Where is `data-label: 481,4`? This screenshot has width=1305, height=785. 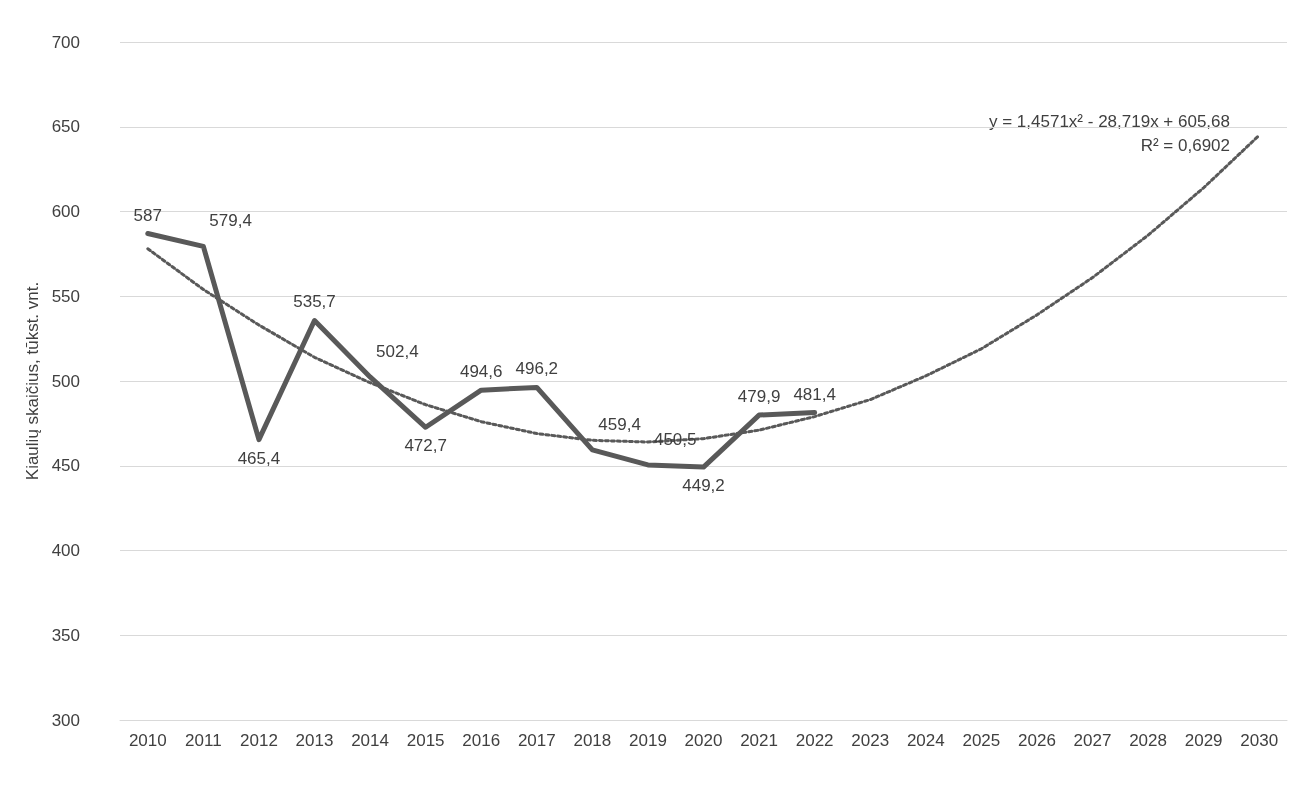
data-label: 481,4 is located at coordinates (814, 394).